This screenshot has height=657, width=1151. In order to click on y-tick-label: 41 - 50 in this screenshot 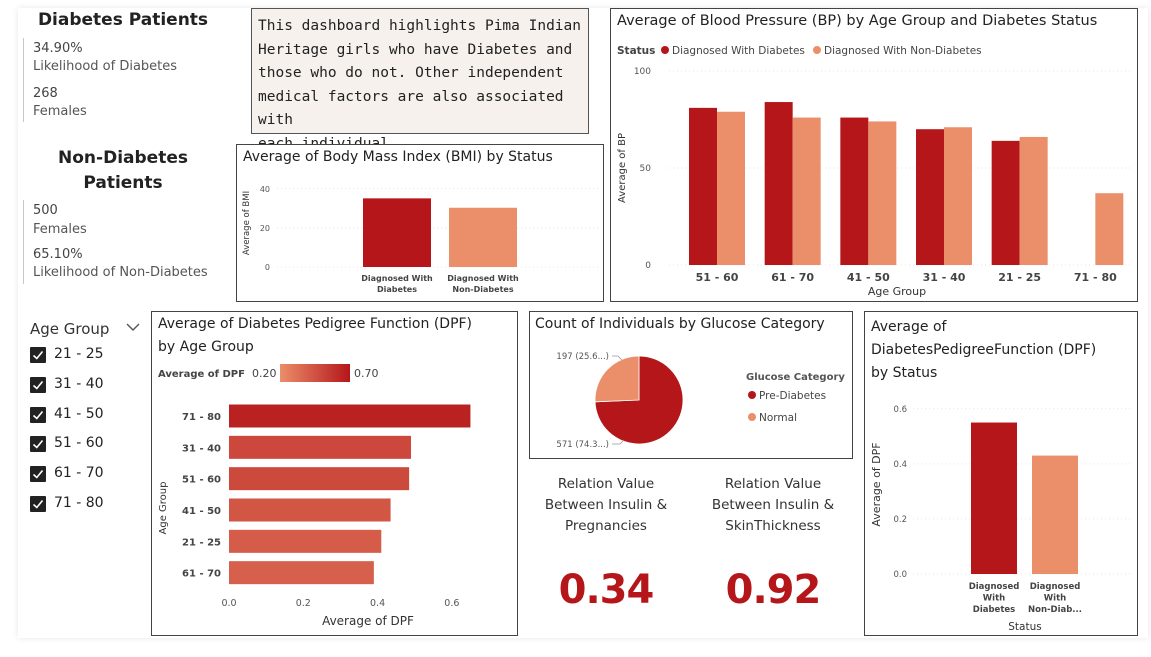, I will do `click(201, 511)`.